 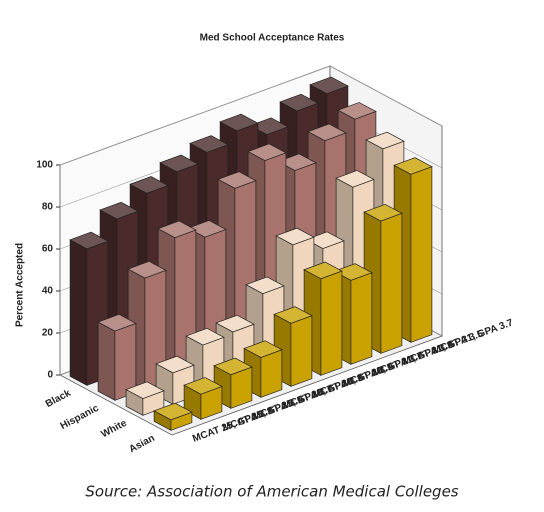 What do you see at coordinates (20, 285) in the screenshot?
I see `y-axis-title: Percent Accepted` at bounding box center [20, 285].